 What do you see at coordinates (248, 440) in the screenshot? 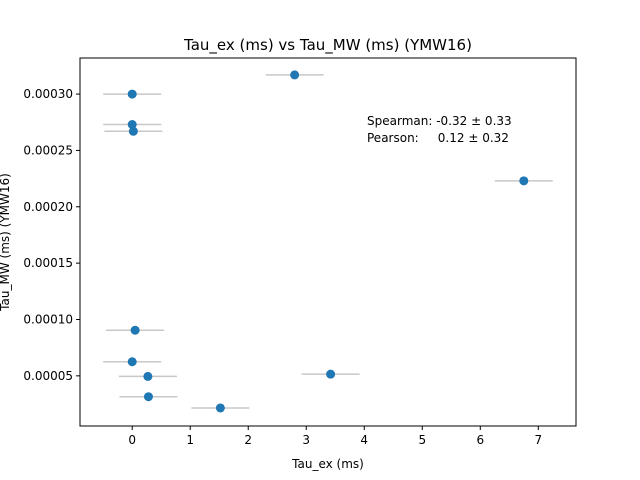
I see `x-tick-label-2: 2` at bounding box center [248, 440].